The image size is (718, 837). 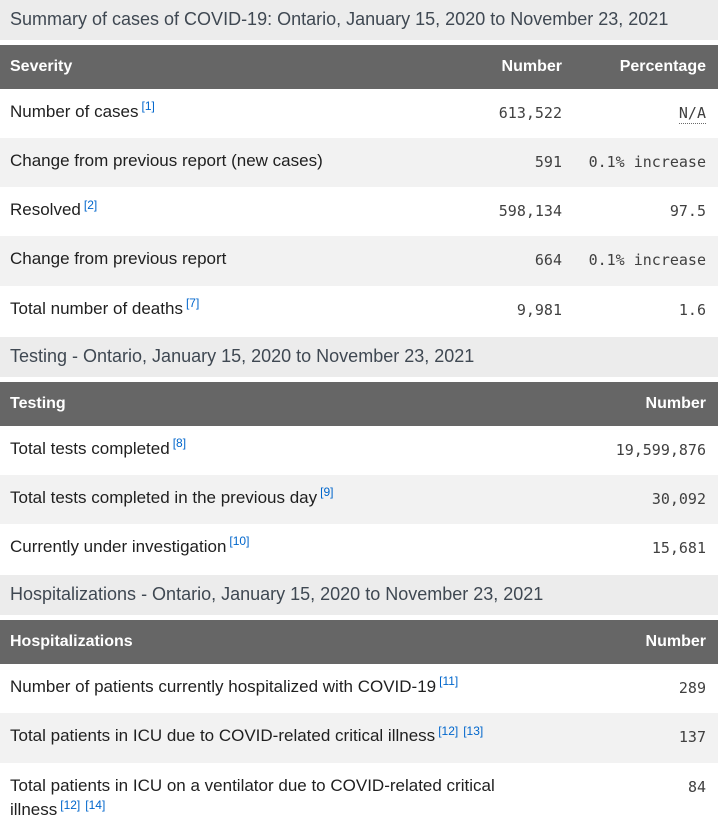 What do you see at coordinates (45, 210) in the screenshot?
I see `row-label-text: Resolved` at bounding box center [45, 210].